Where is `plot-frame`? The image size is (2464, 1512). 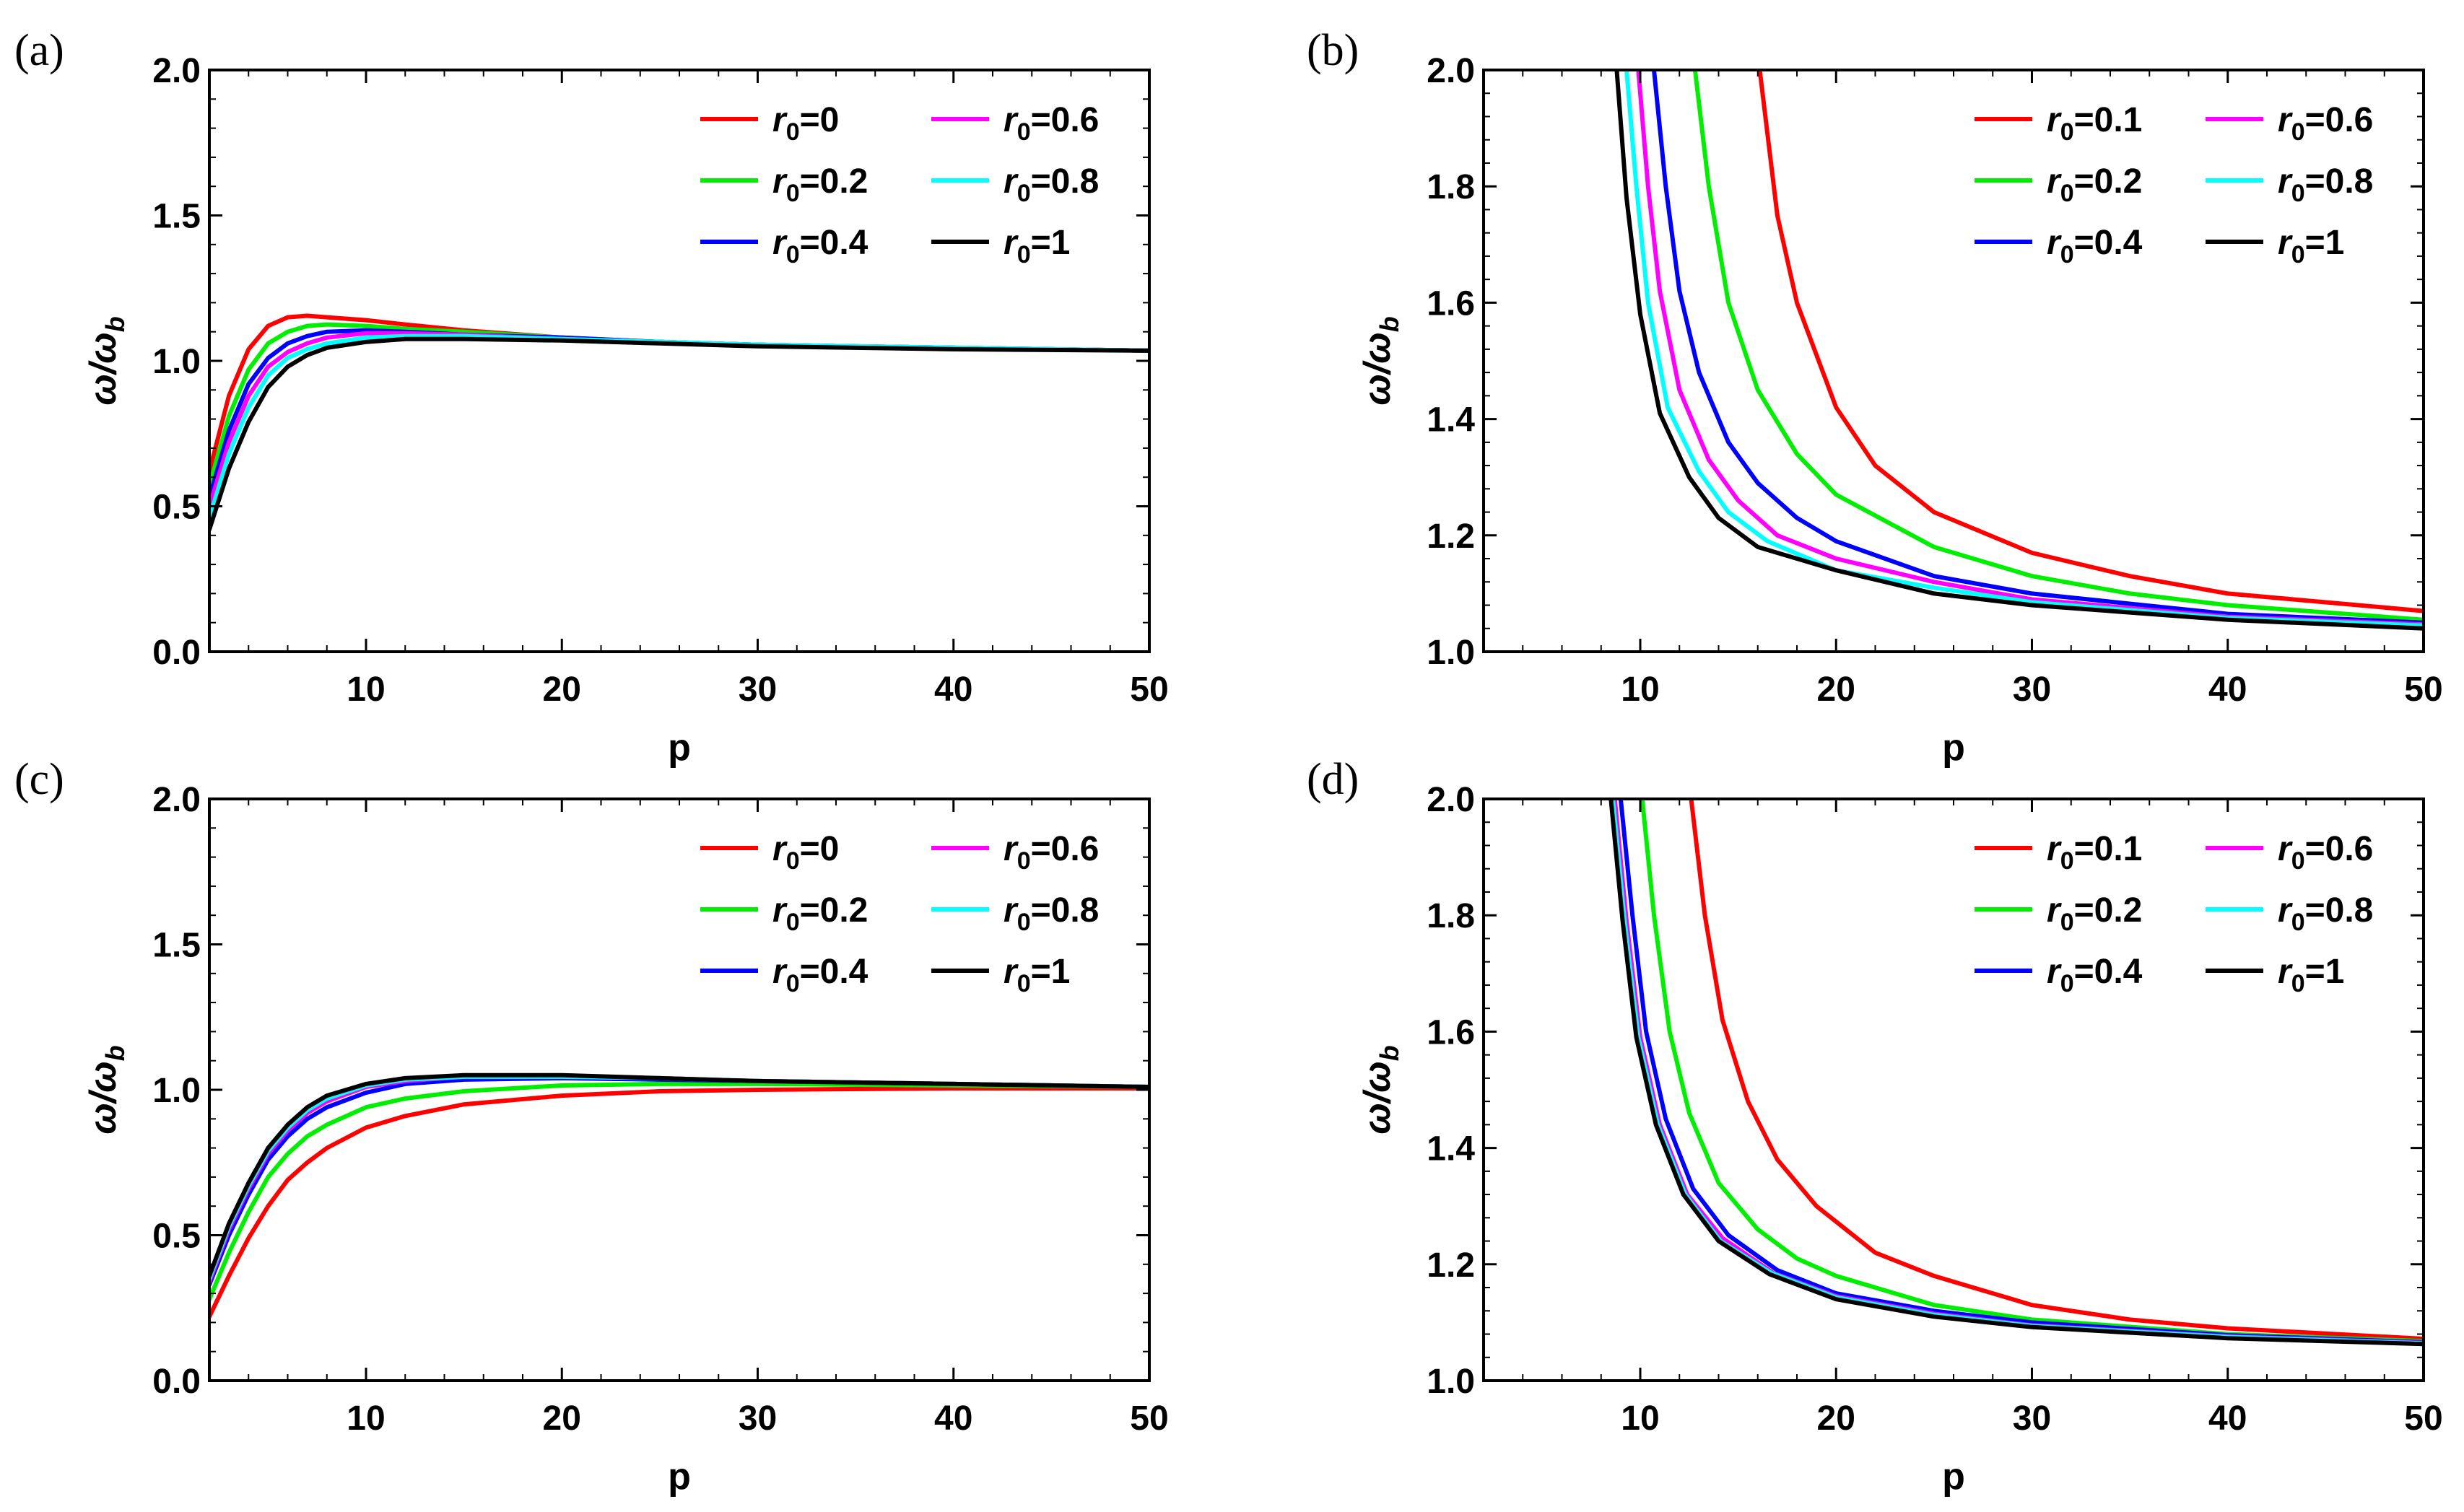
plot-frame is located at coordinates (679, 361).